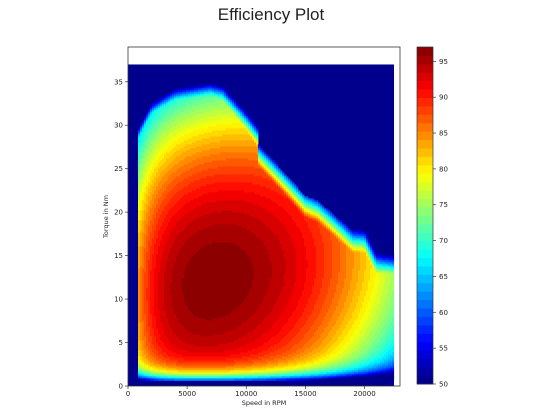 This screenshot has height=410, width=542. Describe the element at coordinates (443, 313) in the screenshot. I see `colorbar-tick-label: 60` at that location.